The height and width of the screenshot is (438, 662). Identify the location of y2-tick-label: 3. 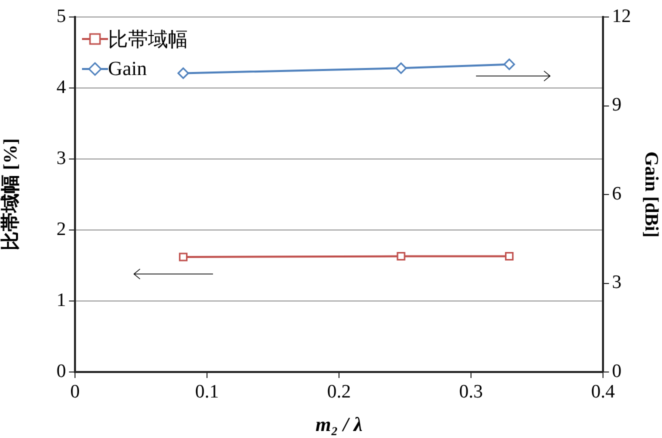
(617, 283).